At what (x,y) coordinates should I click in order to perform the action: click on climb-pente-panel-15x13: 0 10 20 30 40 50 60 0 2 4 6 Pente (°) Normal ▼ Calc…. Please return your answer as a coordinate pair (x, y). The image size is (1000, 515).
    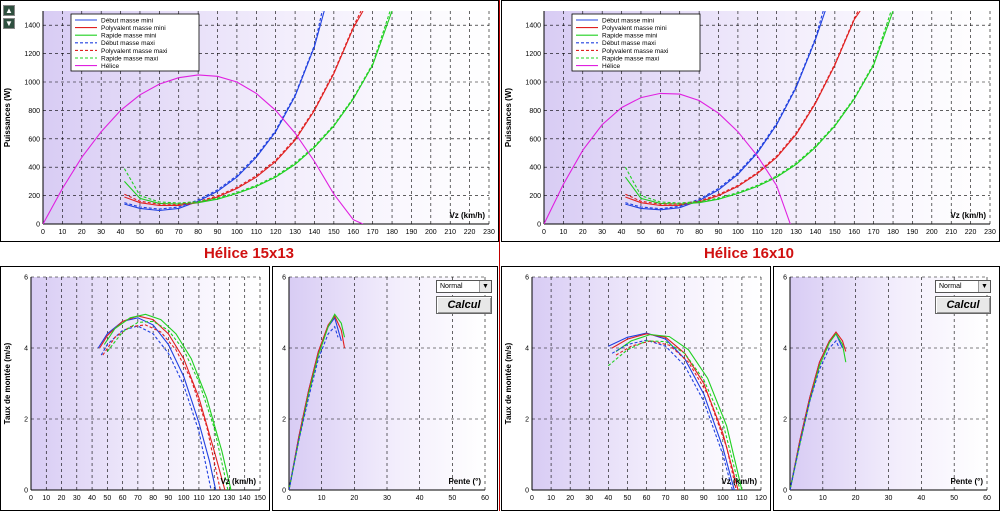
    Looking at the image, I should click on (385, 388).